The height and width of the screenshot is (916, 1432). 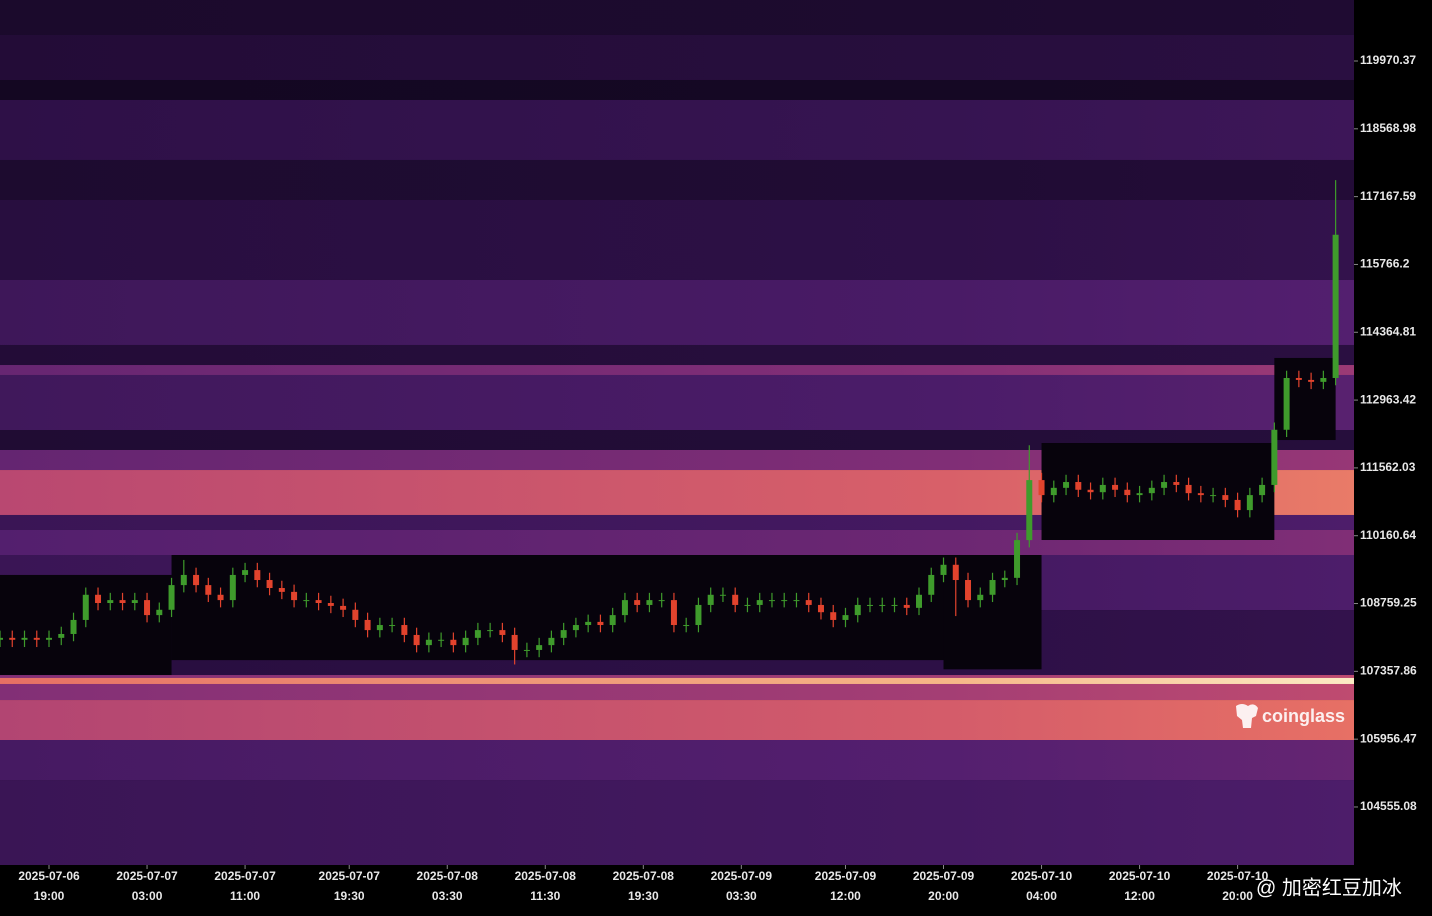 I want to click on watermark-text: coinglass, so click(x=1303, y=716).